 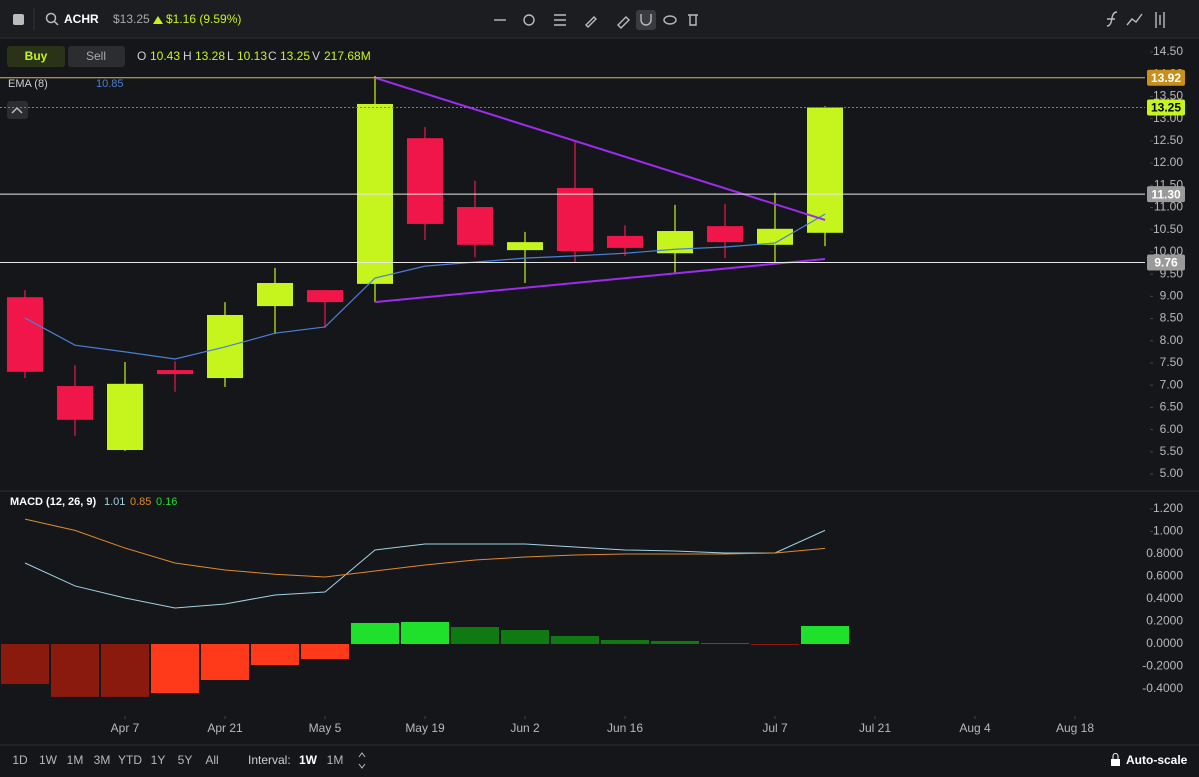 What do you see at coordinates (211, 760) in the screenshot?
I see `range-button: All` at bounding box center [211, 760].